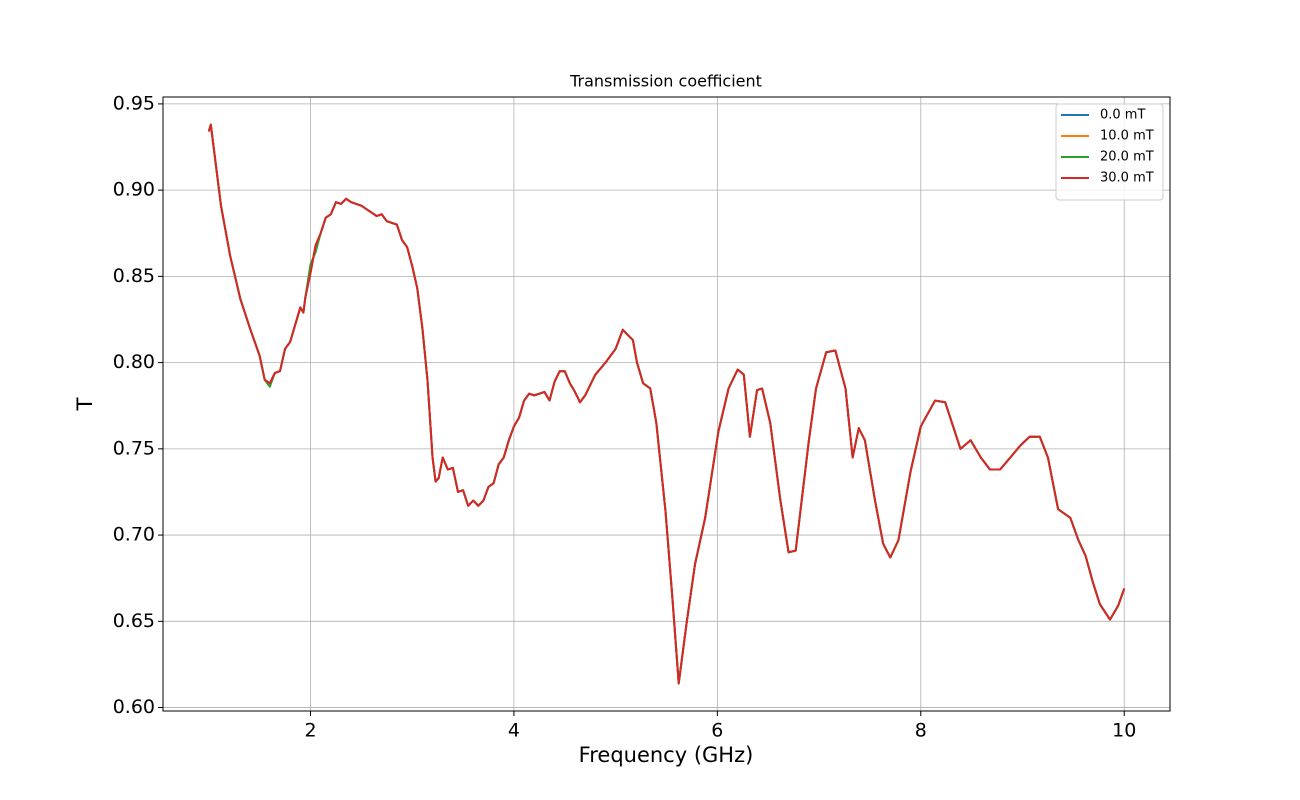 The height and width of the screenshot is (800, 1300). Describe the element at coordinates (665, 81) in the screenshot. I see `chart-title: Transmission coefficient` at that location.